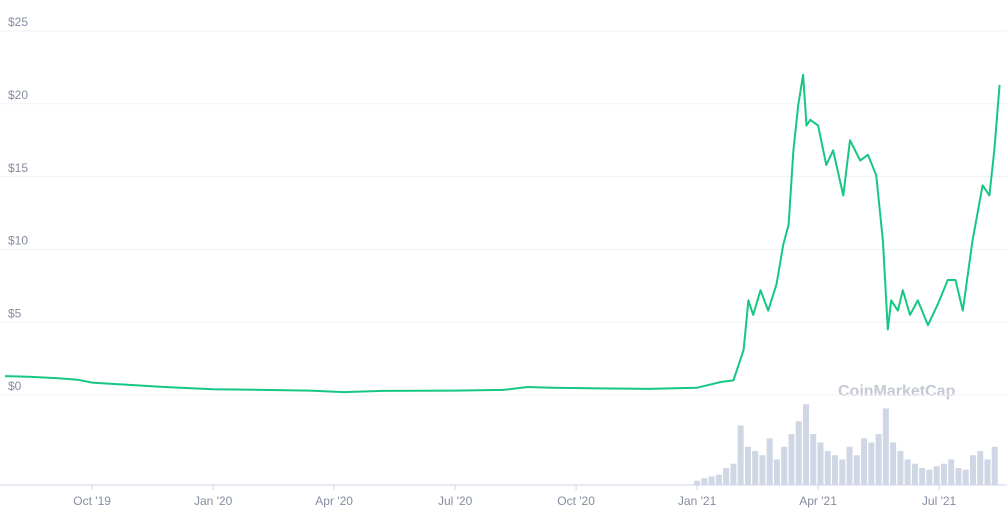 This screenshot has height=523, width=1007. What do you see at coordinates (697, 501) in the screenshot?
I see `x-tick-label: Jan '21` at bounding box center [697, 501].